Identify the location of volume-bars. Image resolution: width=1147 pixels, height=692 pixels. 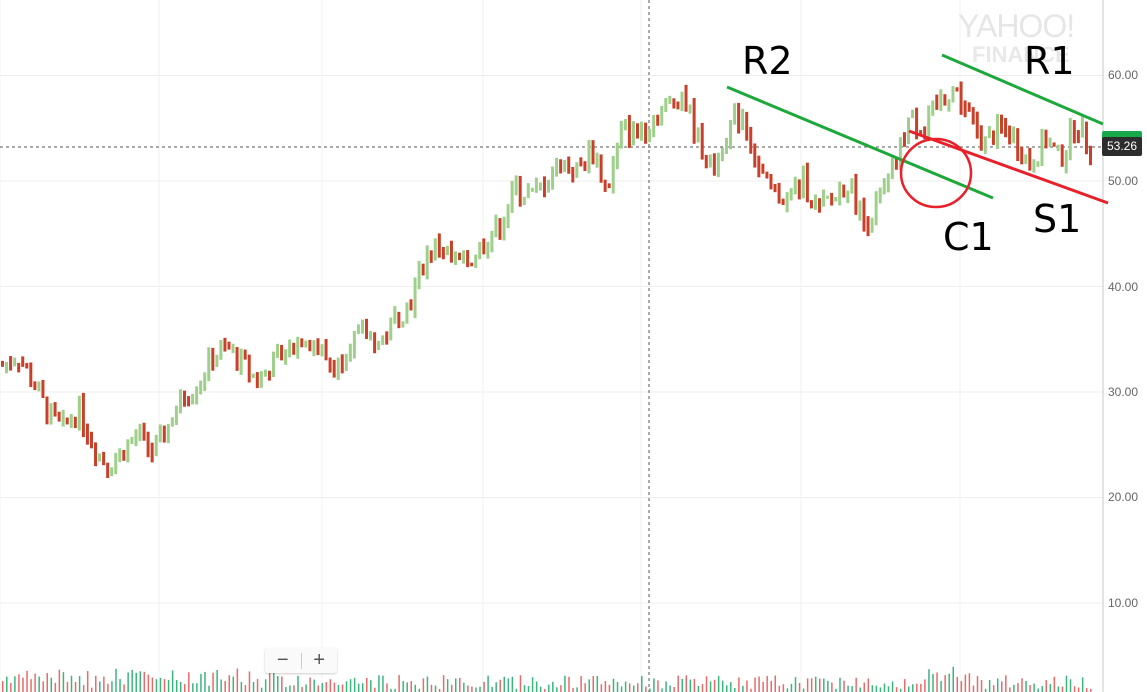
(547, 679).